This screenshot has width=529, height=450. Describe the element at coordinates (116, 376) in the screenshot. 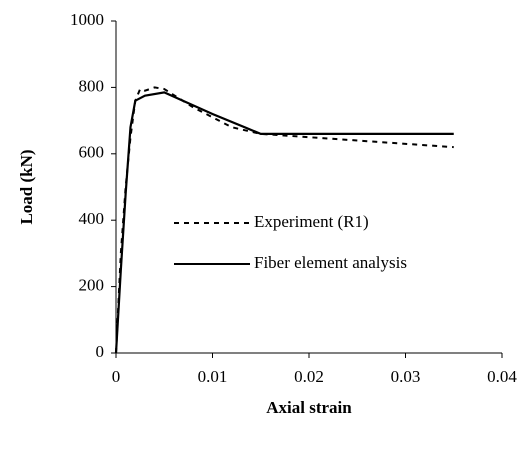

I see `x-tick-label: 0` at that location.